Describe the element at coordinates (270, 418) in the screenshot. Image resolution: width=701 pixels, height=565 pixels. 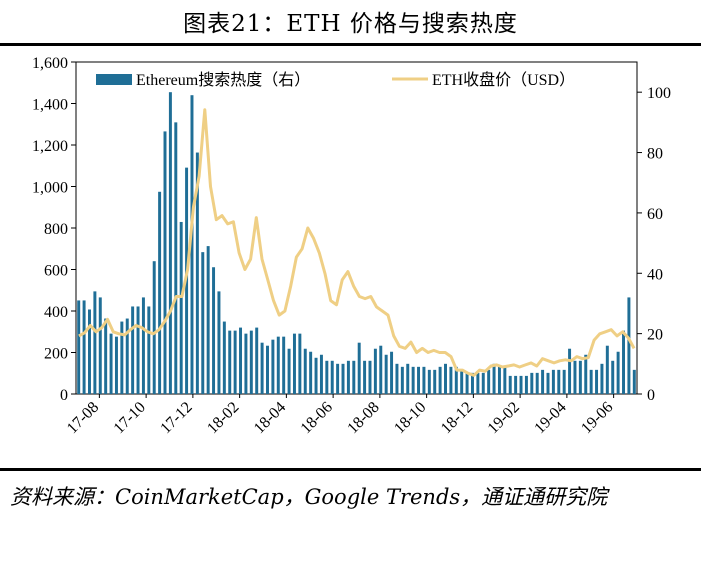
I see `x-axis-label: 18-04` at that location.